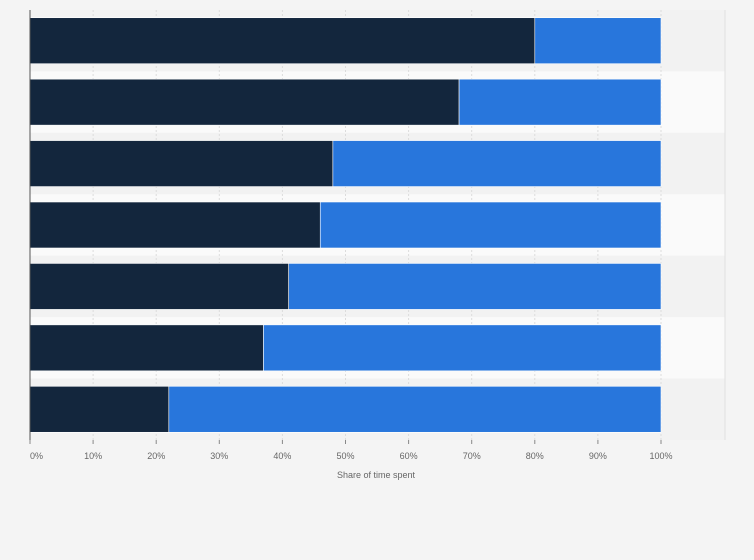 The width and height of the screenshot is (754, 560). What do you see at coordinates (351, 450) in the screenshot?
I see `x-axis-ticks: 0% 10% 20% 30% 40% 50% 60% 70% 80% 90% 100%` at bounding box center [351, 450].